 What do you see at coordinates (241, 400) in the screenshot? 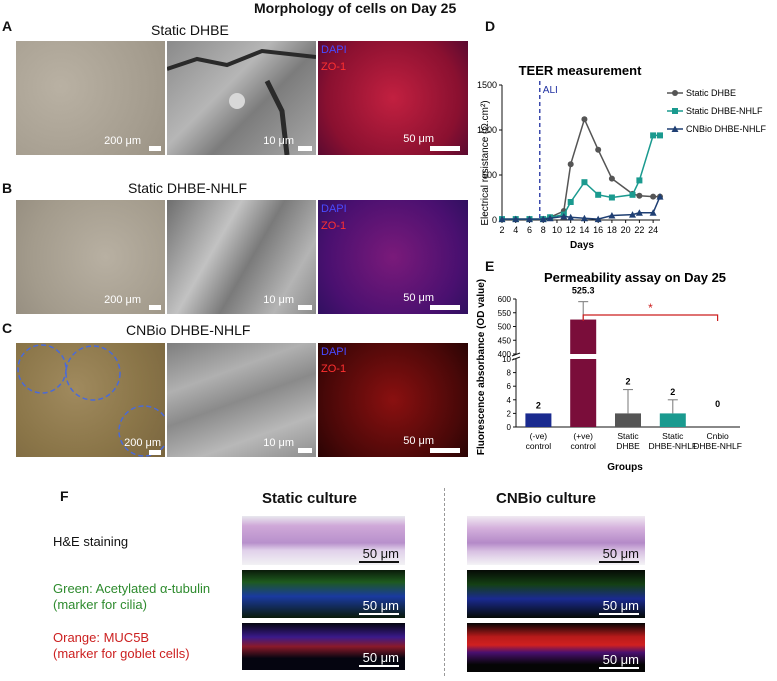
I see `panel-c-sem-image: 10 μm` at bounding box center [241, 400].